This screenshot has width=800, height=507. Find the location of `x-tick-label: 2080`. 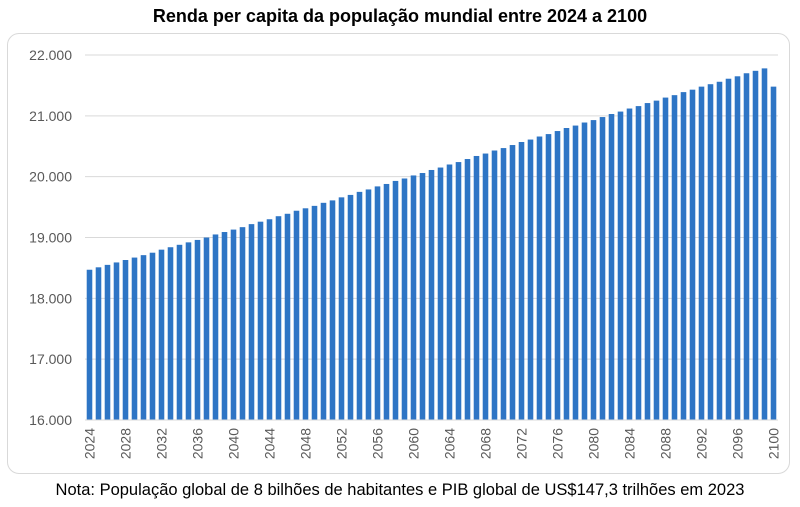

x-tick-label: 2080 is located at coordinates (594, 443).